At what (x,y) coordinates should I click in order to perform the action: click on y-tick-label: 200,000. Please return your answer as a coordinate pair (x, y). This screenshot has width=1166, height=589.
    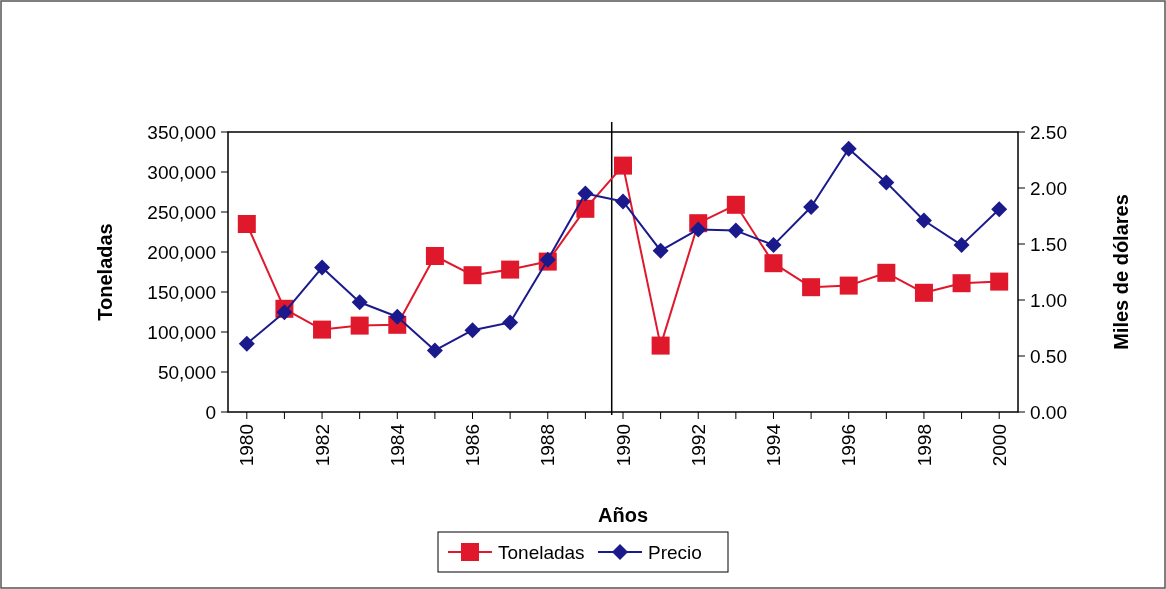
    Looking at the image, I should click on (181, 252).